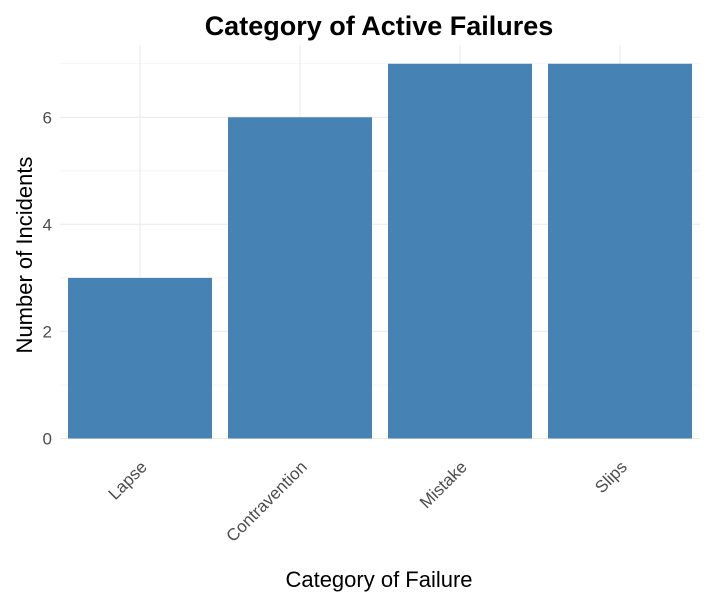  What do you see at coordinates (47, 278) in the screenshot?
I see `y-axis-ticks: 0 2 4 6` at bounding box center [47, 278].